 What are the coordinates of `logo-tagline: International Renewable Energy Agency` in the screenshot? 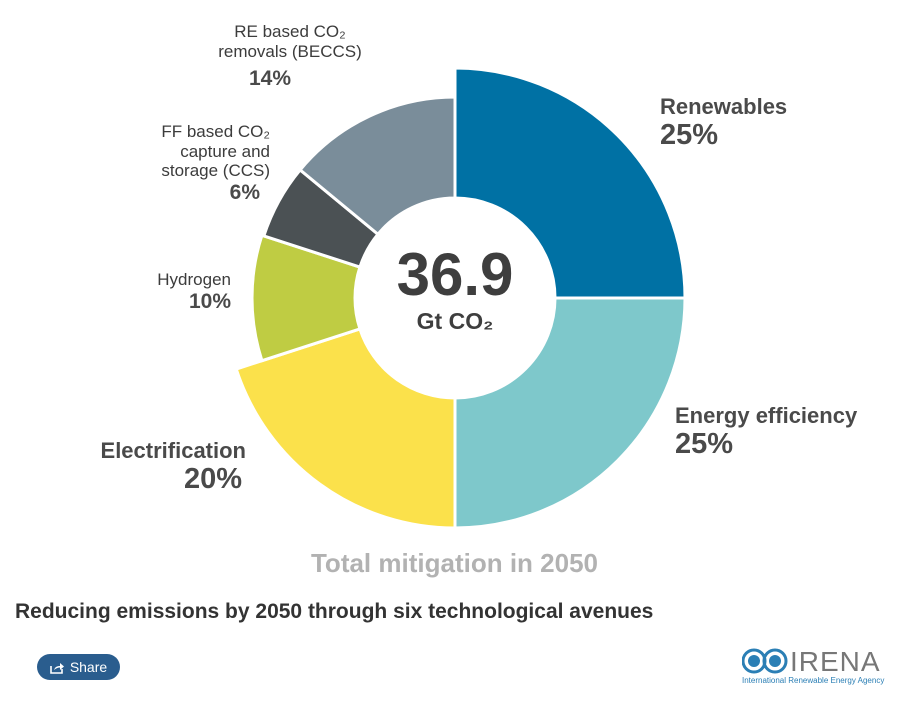 It's located at (813, 680).